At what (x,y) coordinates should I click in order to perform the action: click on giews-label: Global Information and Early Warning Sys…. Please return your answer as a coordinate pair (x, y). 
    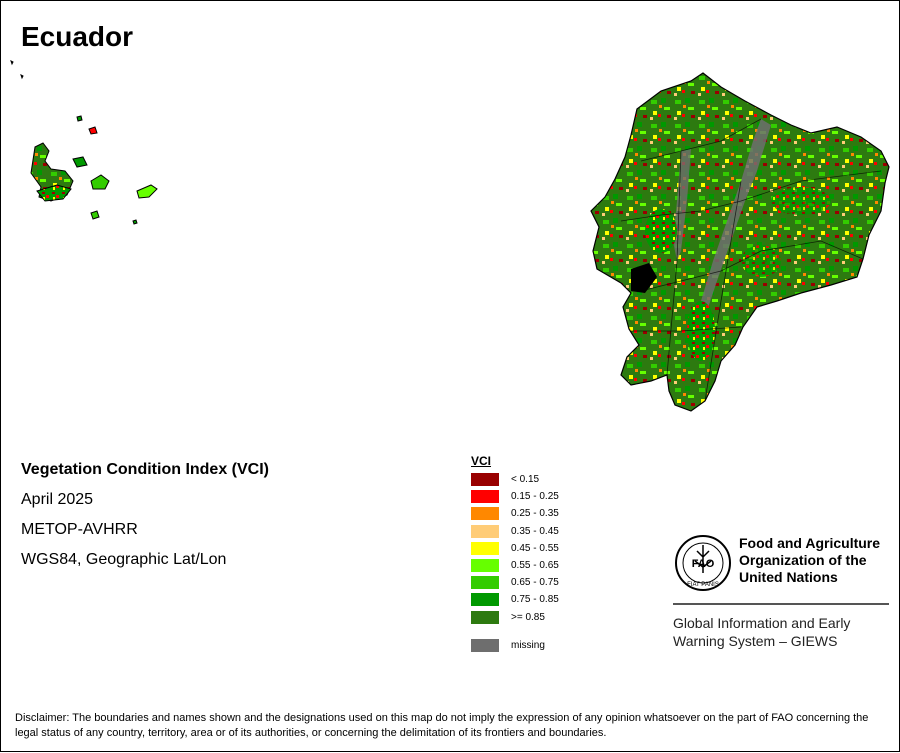
    Looking at the image, I should click on (781, 632).